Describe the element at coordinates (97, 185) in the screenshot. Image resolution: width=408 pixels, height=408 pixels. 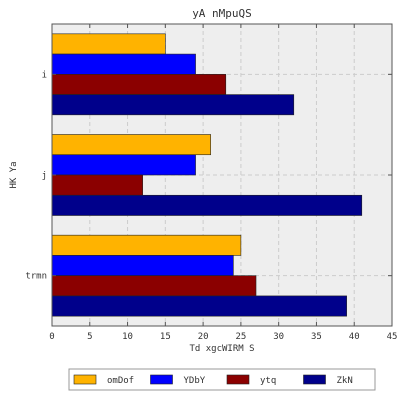
I see `bar-ytq-j` at that location.